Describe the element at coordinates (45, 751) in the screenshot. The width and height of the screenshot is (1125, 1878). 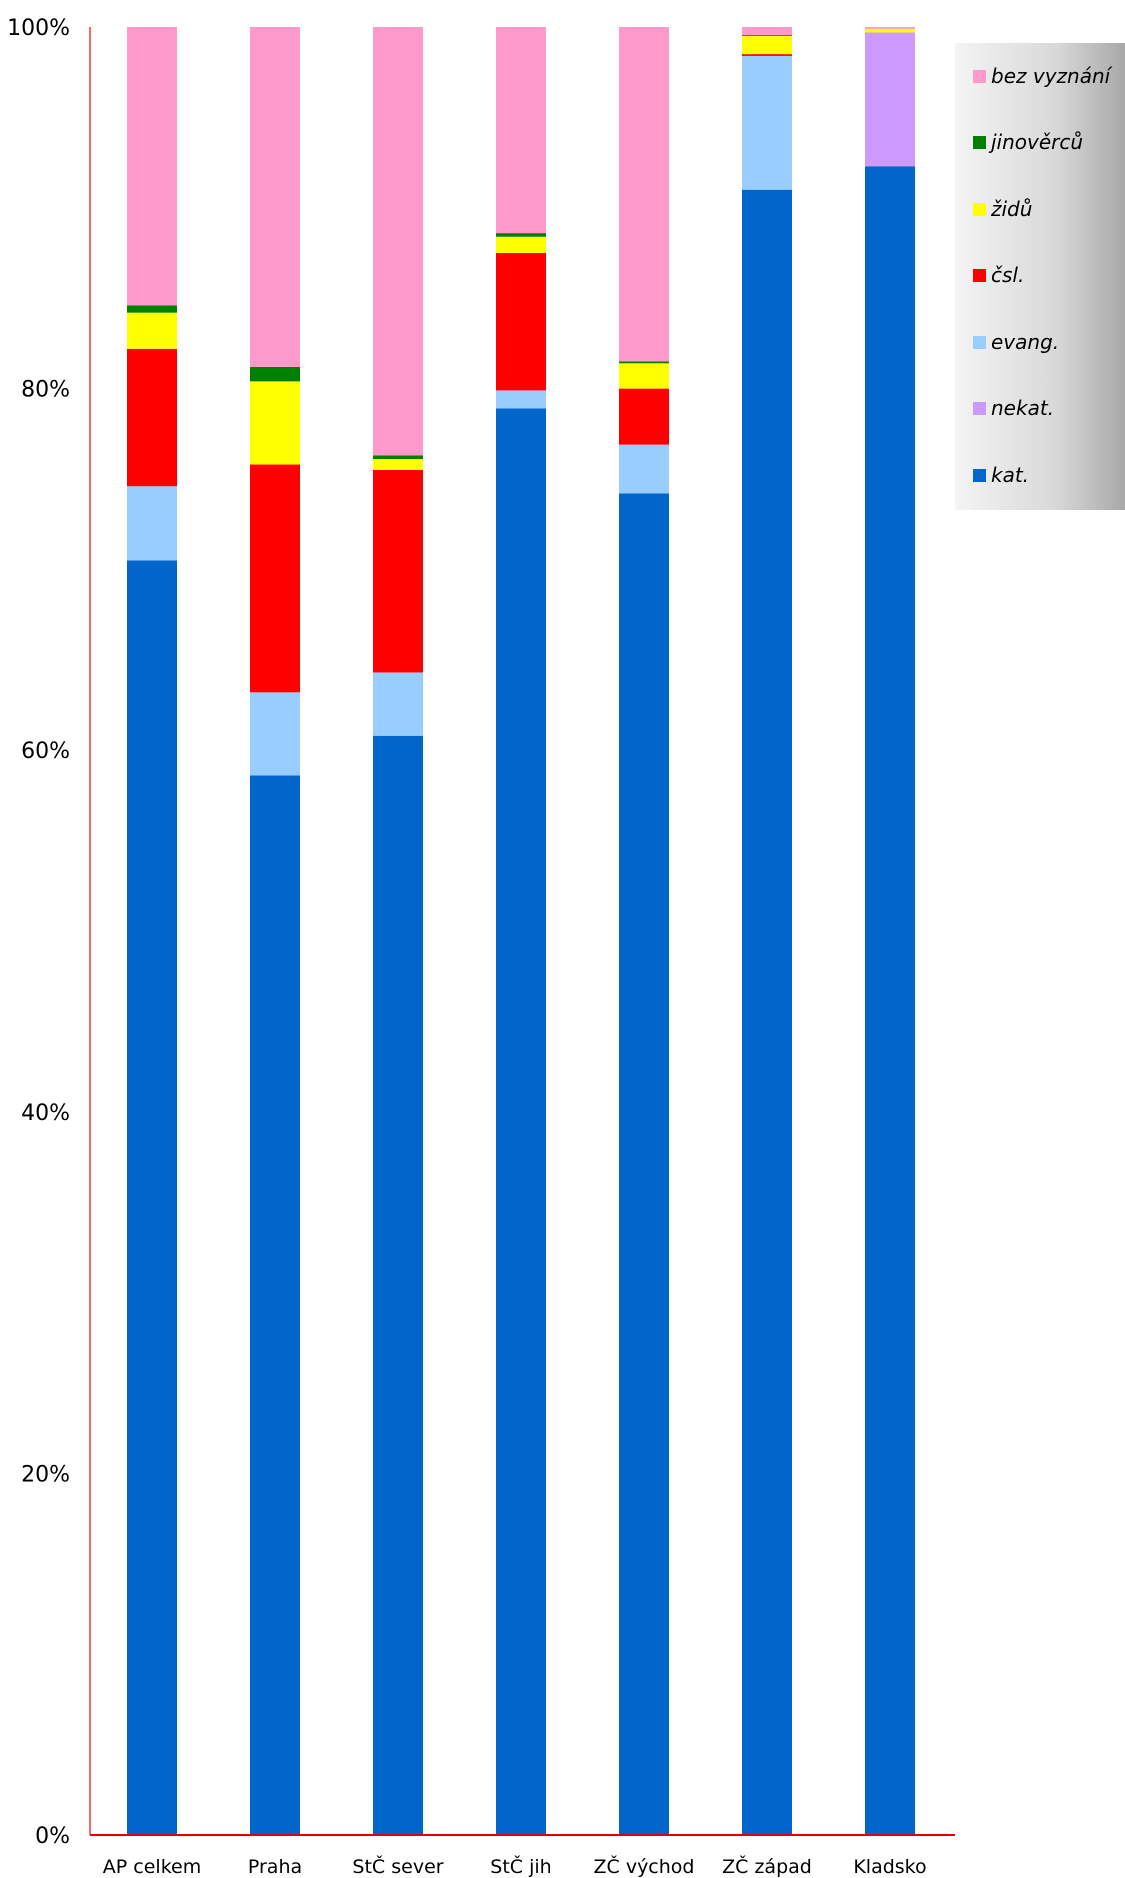
I see `y-tick-label-60pct: 60%` at that location.